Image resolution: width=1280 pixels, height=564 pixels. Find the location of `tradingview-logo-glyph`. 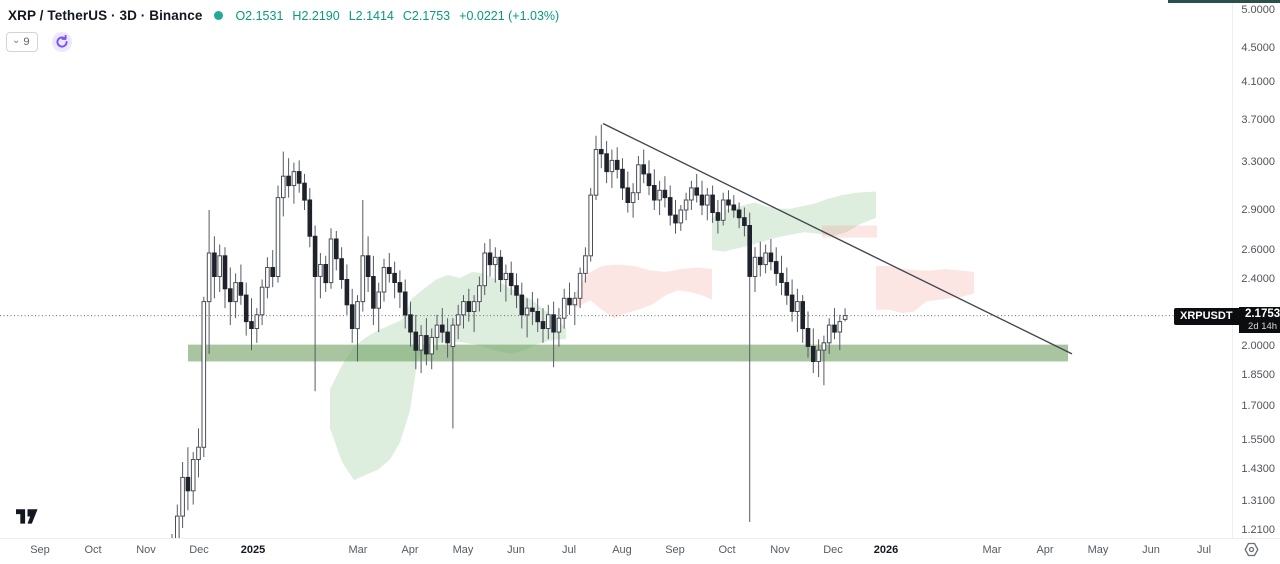

tradingview-logo-glyph is located at coordinates (27, 516).